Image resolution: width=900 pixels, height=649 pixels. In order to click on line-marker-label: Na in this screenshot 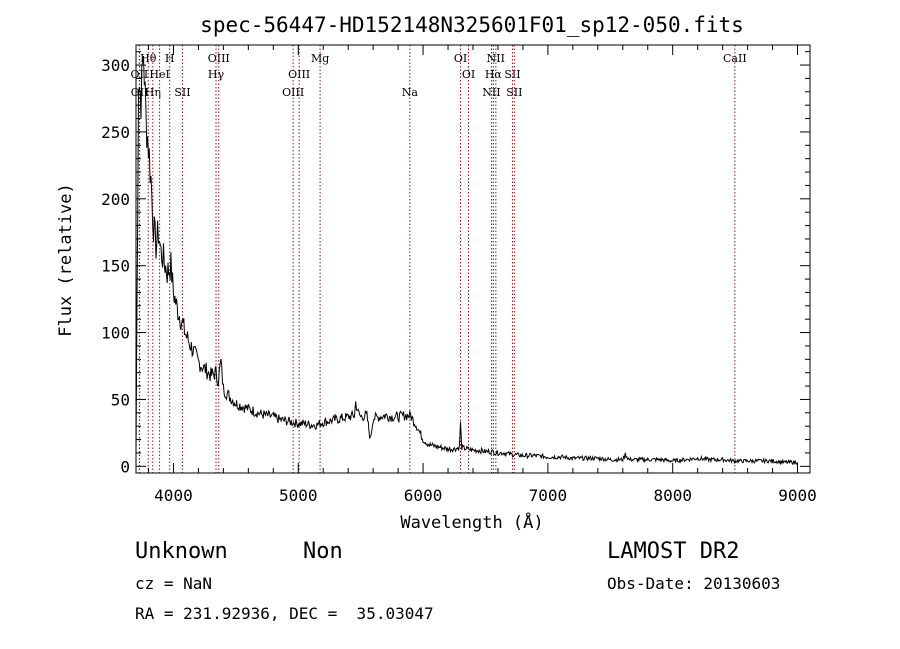, I will do `click(410, 92)`.